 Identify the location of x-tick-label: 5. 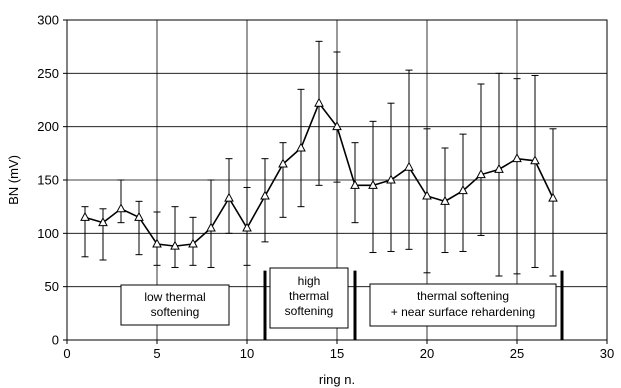
(156, 353).